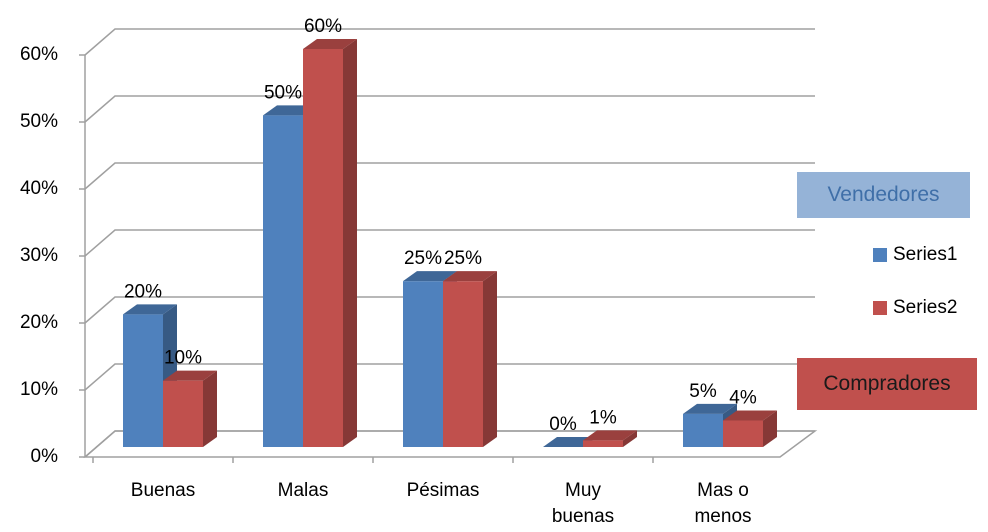  Describe the element at coordinates (143, 291) in the screenshot. I see `data-label: 20%` at that location.